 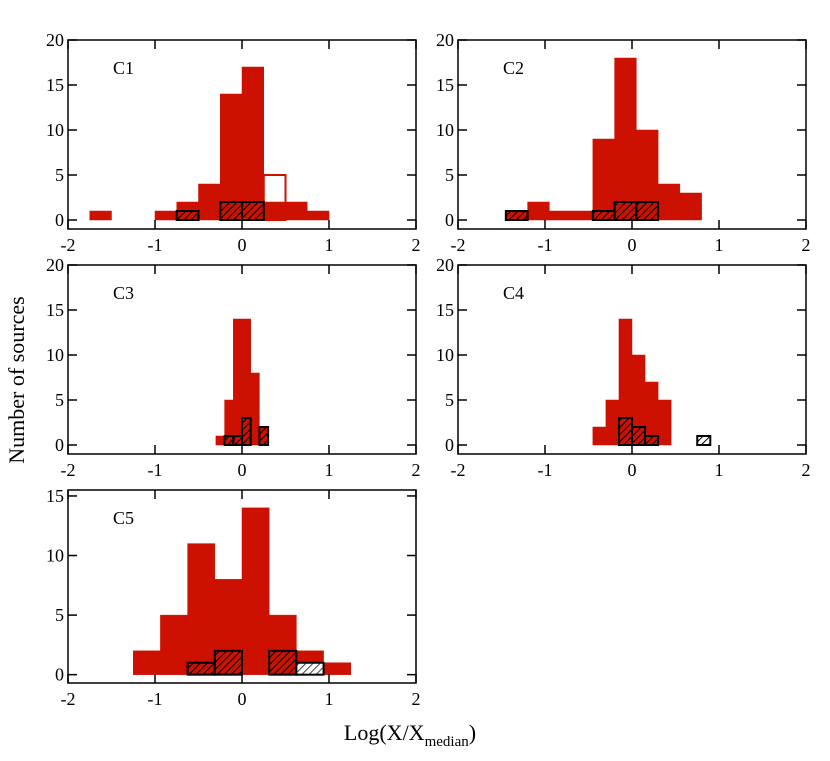 What do you see at coordinates (123, 293) in the screenshot?
I see `panel-title: C3` at bounding box center [123, 293].